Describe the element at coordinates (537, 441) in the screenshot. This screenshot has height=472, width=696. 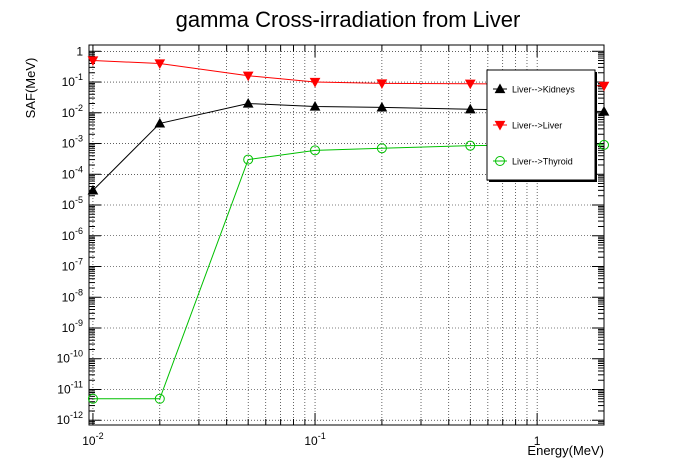
I see `x-tick-label: 1` at that location.